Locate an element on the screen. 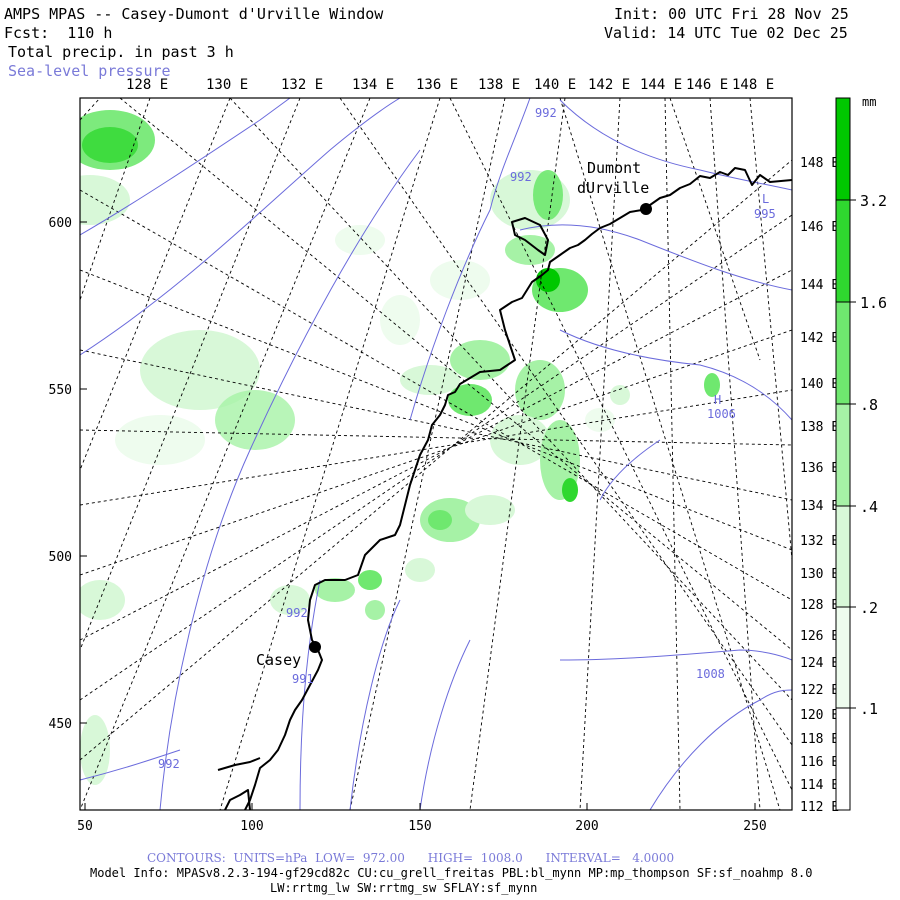 The width and height of the screenshot is (900, 900). y-tick-label: 600 is located at coordinates (60, 223).